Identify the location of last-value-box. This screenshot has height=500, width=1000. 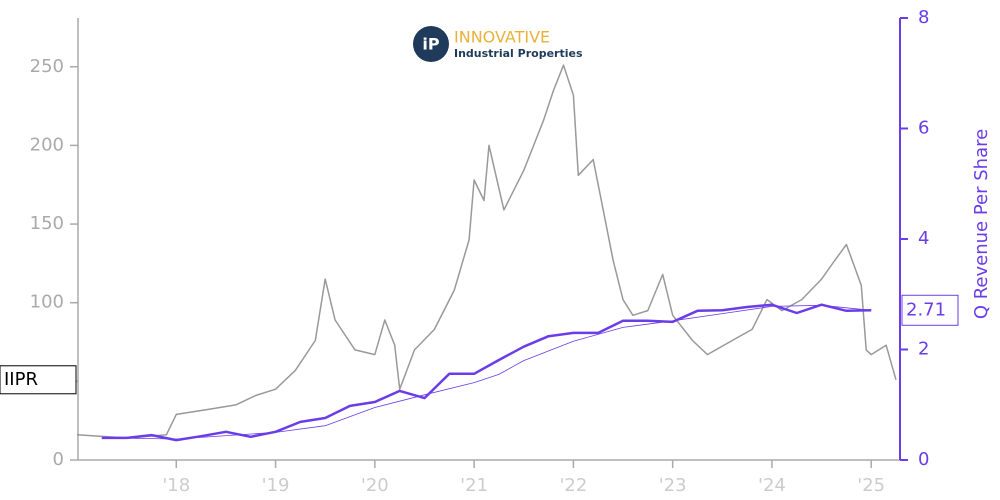
(930, 310).